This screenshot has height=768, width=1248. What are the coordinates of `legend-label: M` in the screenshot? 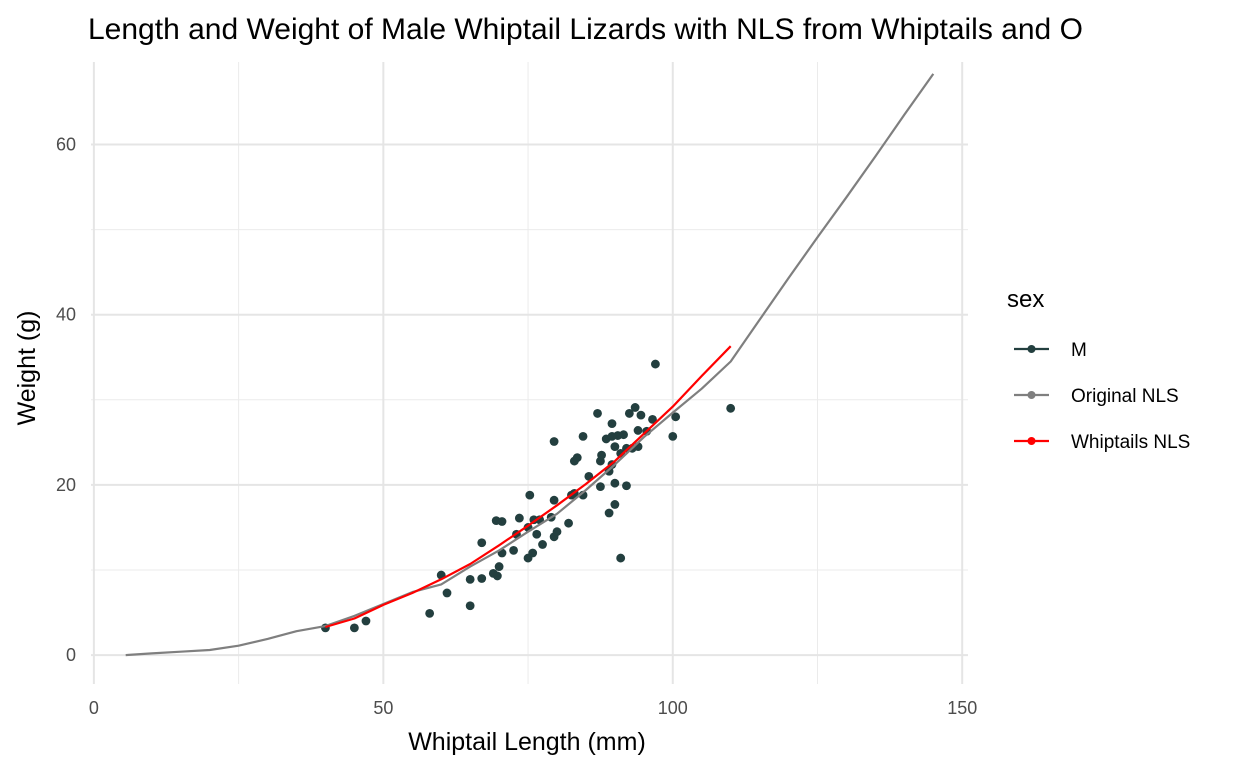 It's located at (1079, 350).